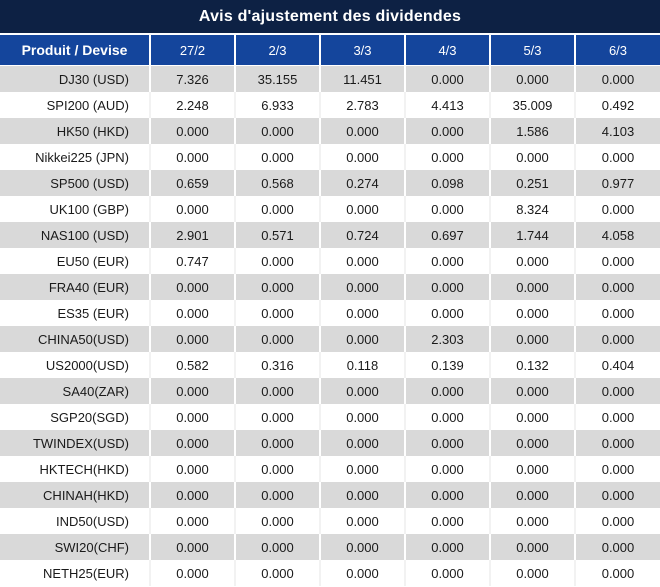 This screenshot has height=587, width=660. Describe the element at coordinates (75, 287) in the screenshot. I see `product-cell: FRA40 (EUR)` at that location.